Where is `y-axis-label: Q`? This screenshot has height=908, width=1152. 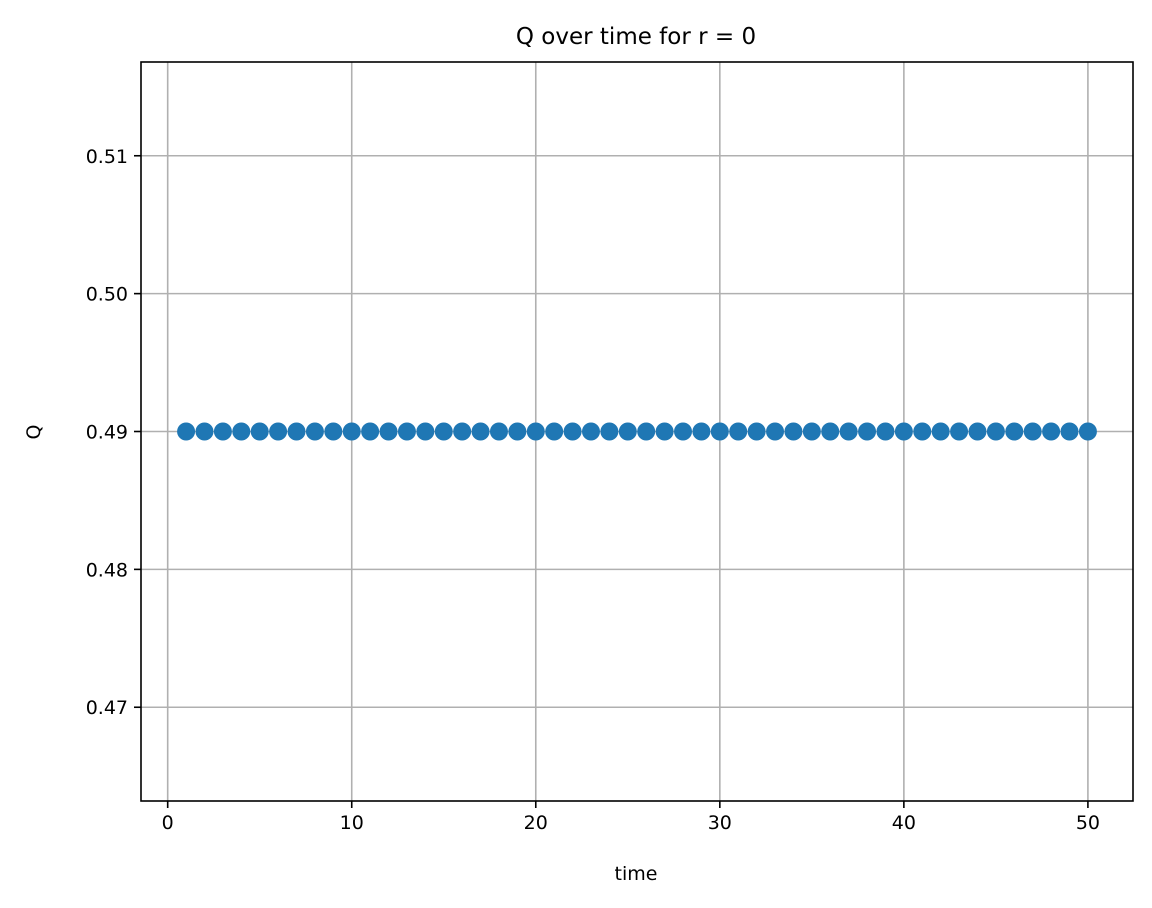
y-axis-label: Q is located at coordinates (34, 432).